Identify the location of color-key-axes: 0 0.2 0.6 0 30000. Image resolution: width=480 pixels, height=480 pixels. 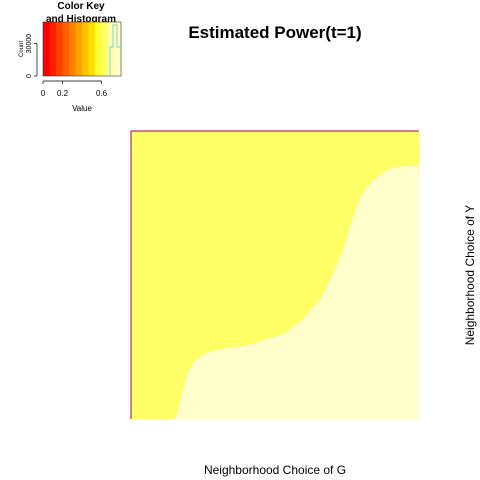
(67, 66).